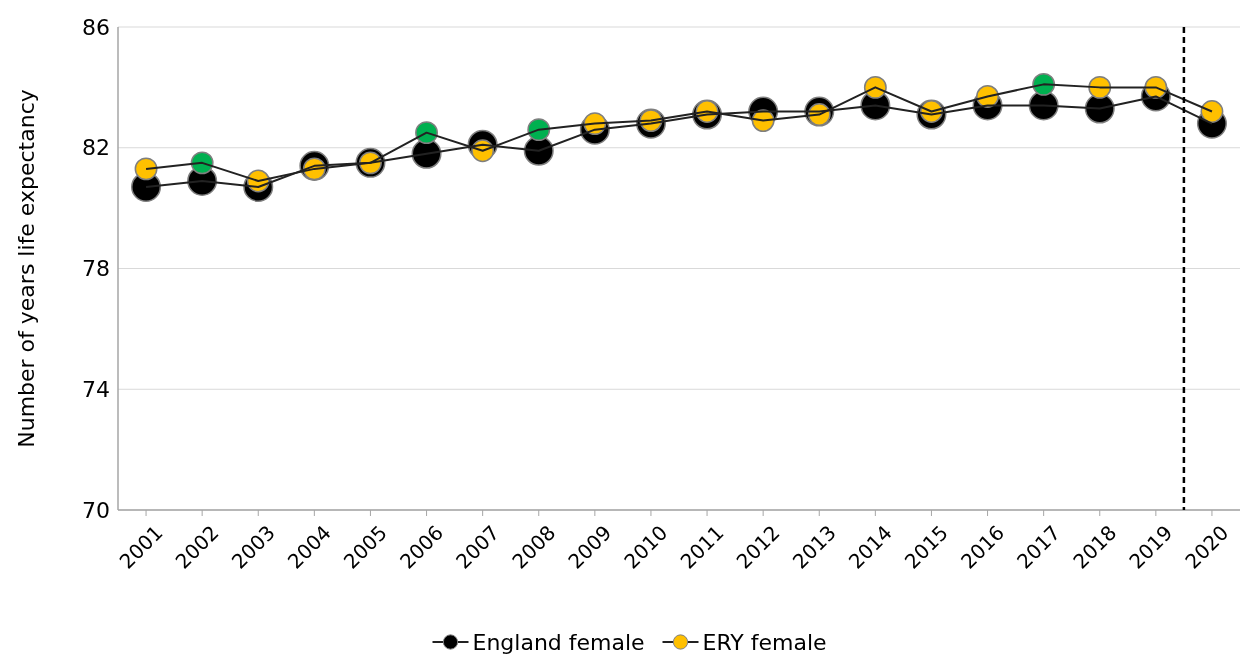 The image size is (1245, 654). What do you see at coordinates (764, 641) in the screenshot?
I see `legend-label: ERY female` at bounding box center [764, 641].